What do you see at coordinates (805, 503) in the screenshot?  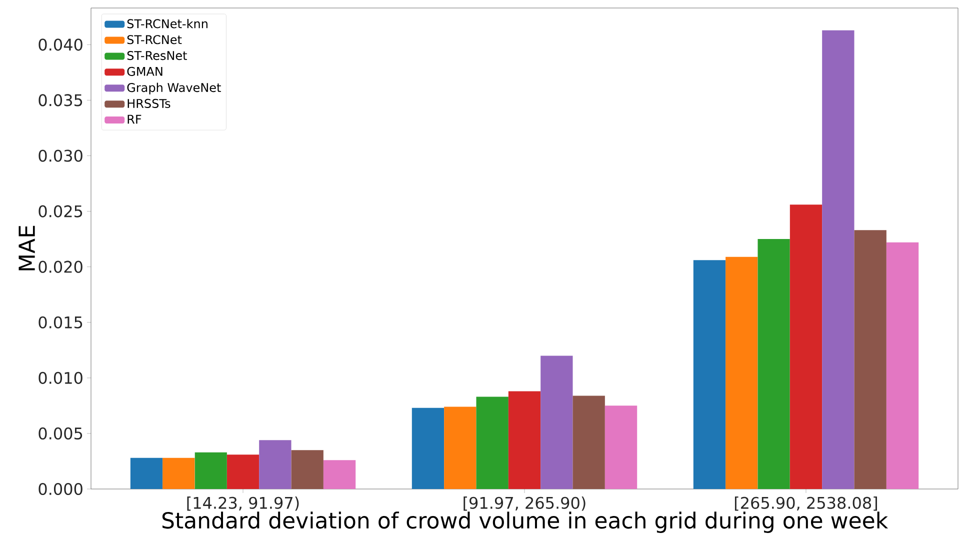 I see `x-tick-label: [265.90, 2538.08]` at bounding box center [805, 503].